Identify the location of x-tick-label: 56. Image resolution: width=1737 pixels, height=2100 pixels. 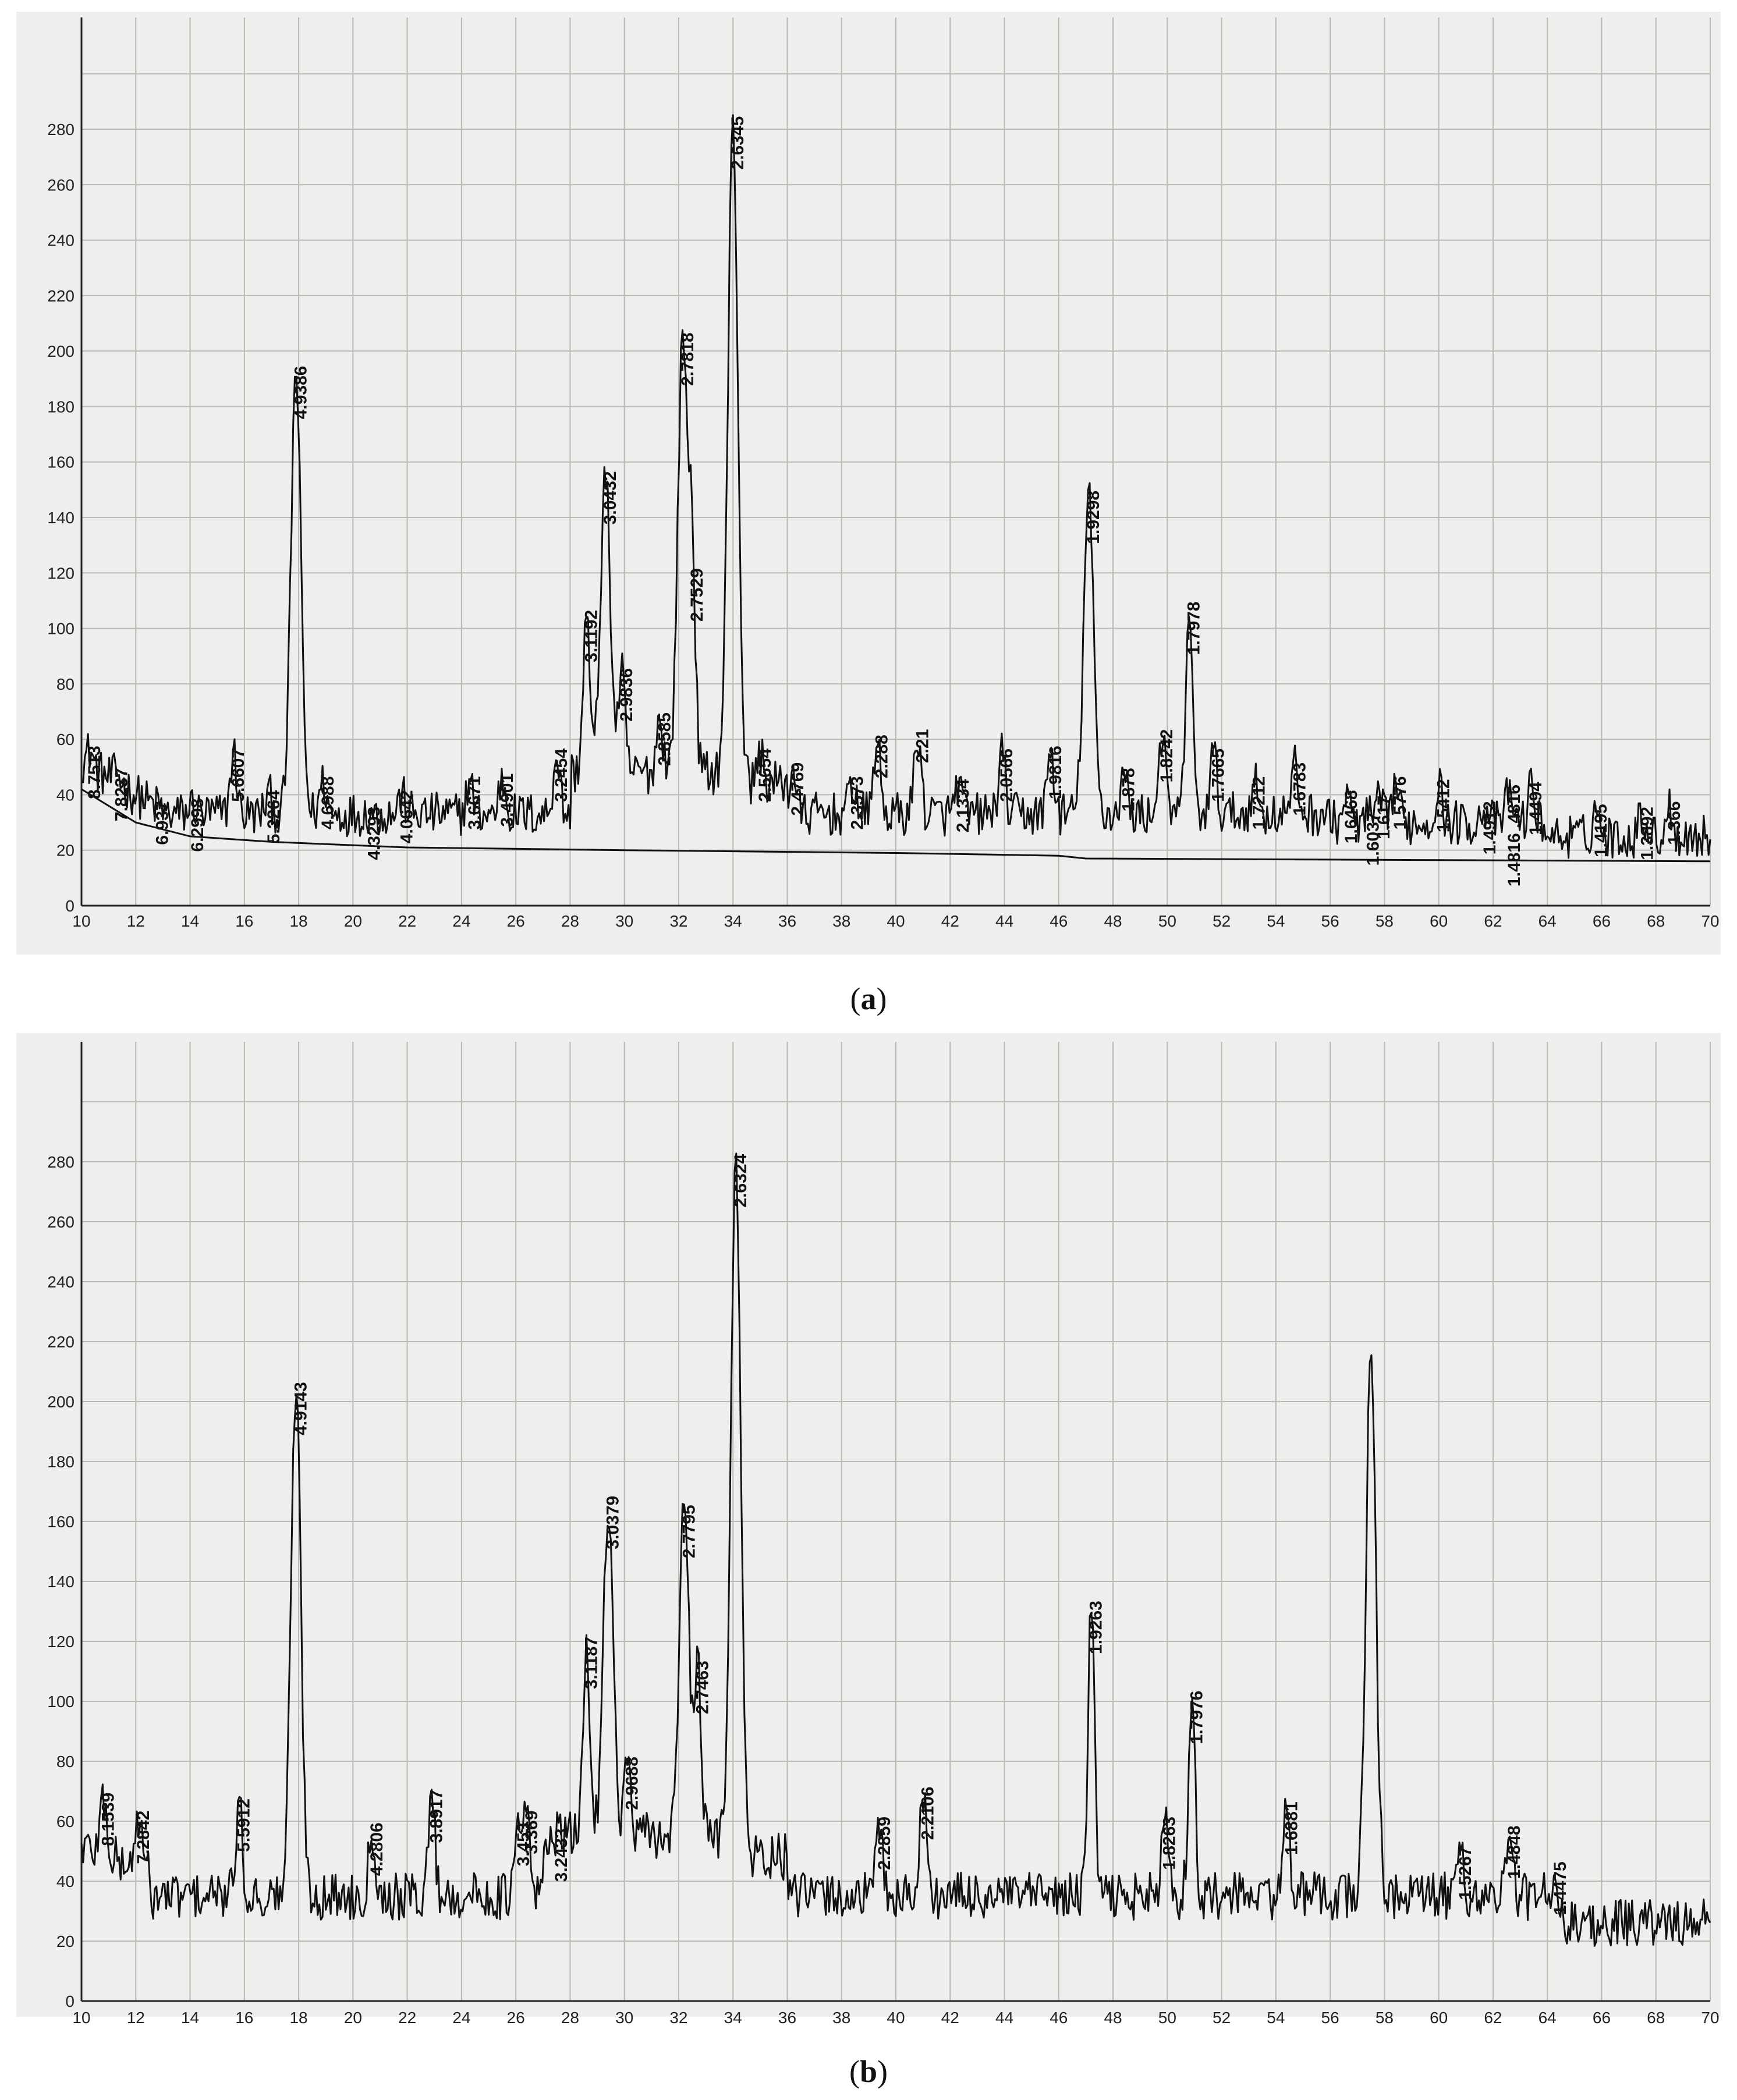
(1330, 2018).